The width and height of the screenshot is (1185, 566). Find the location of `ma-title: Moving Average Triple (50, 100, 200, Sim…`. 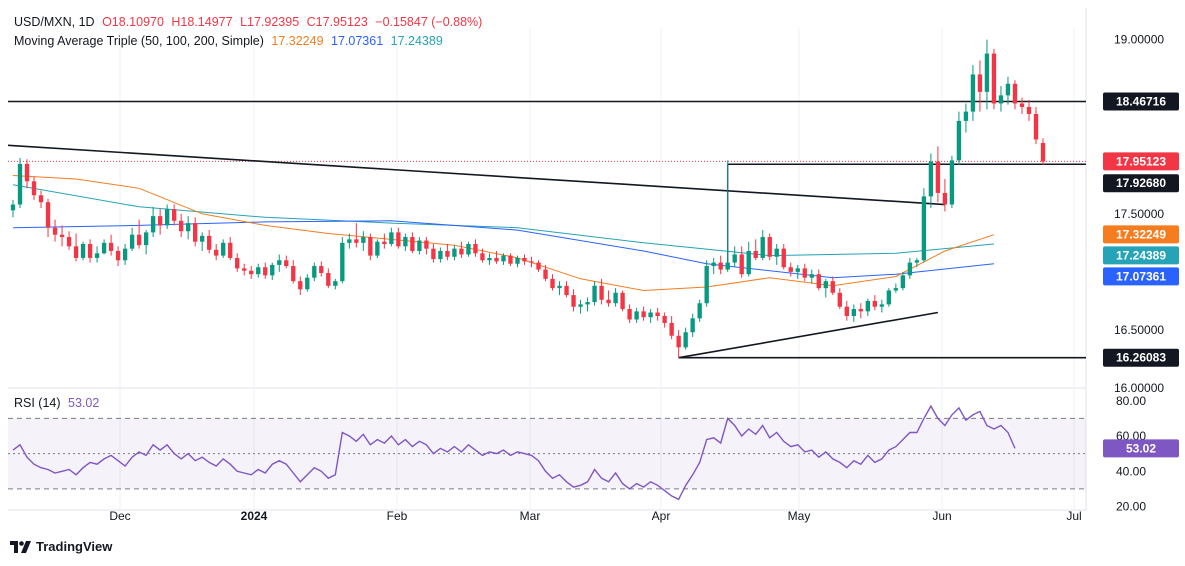

ma-title: Moving Average Triple (50, 100, 200, Sim… is located at coordinates (139, 41).